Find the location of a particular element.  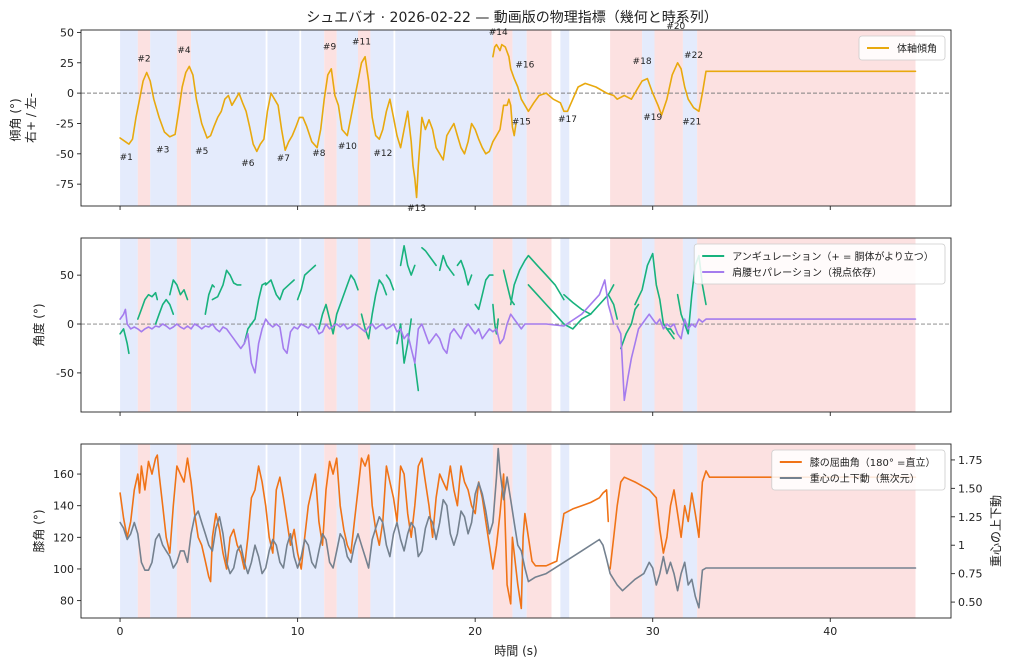

peak-annotation: #6 is located at coordinates (248, 164).